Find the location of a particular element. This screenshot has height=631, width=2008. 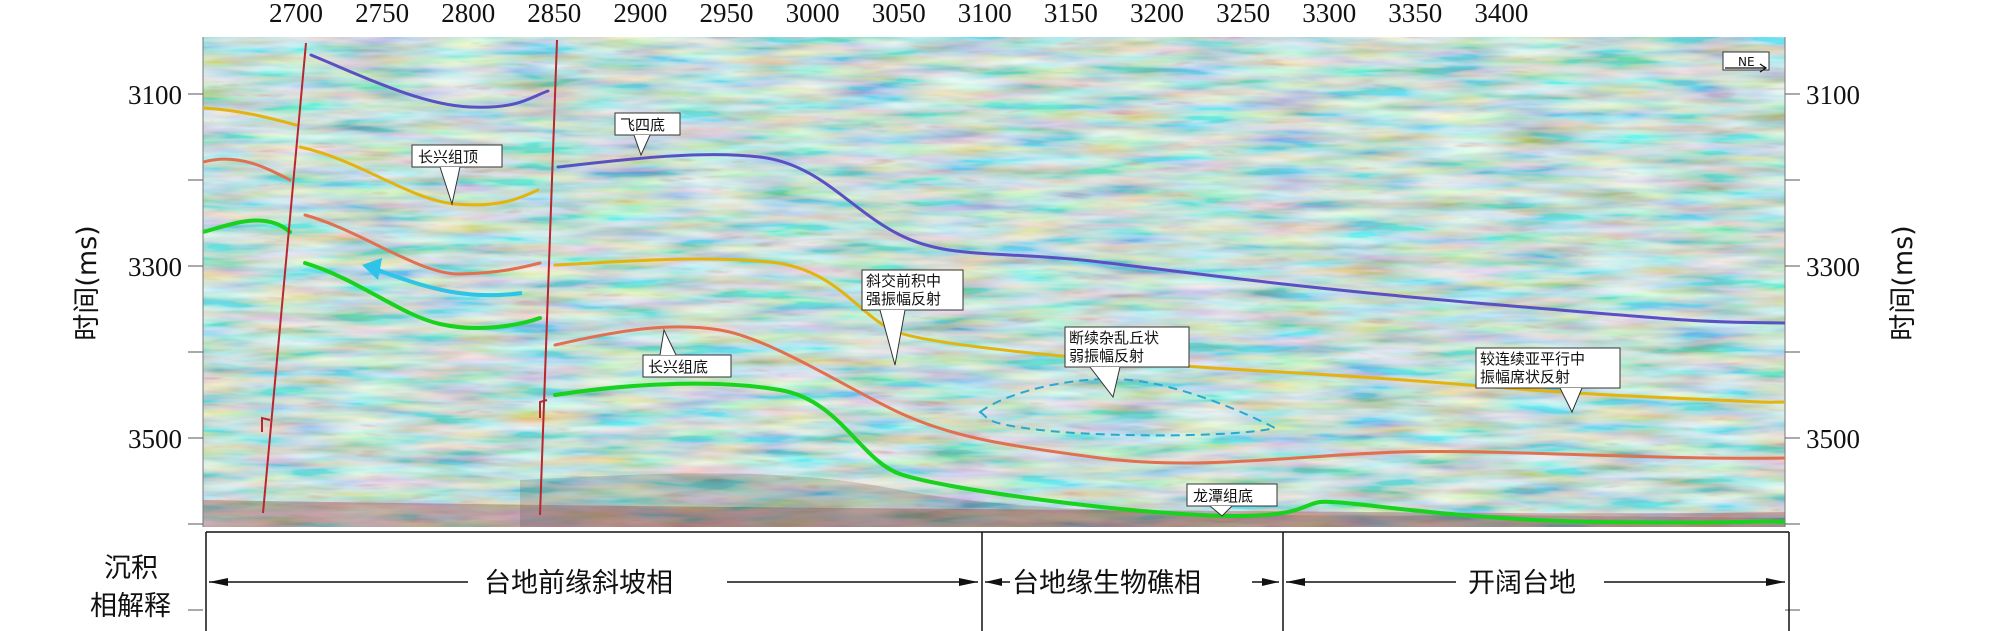

x-tick-label: 2800 is located at coordinates (468, 14).